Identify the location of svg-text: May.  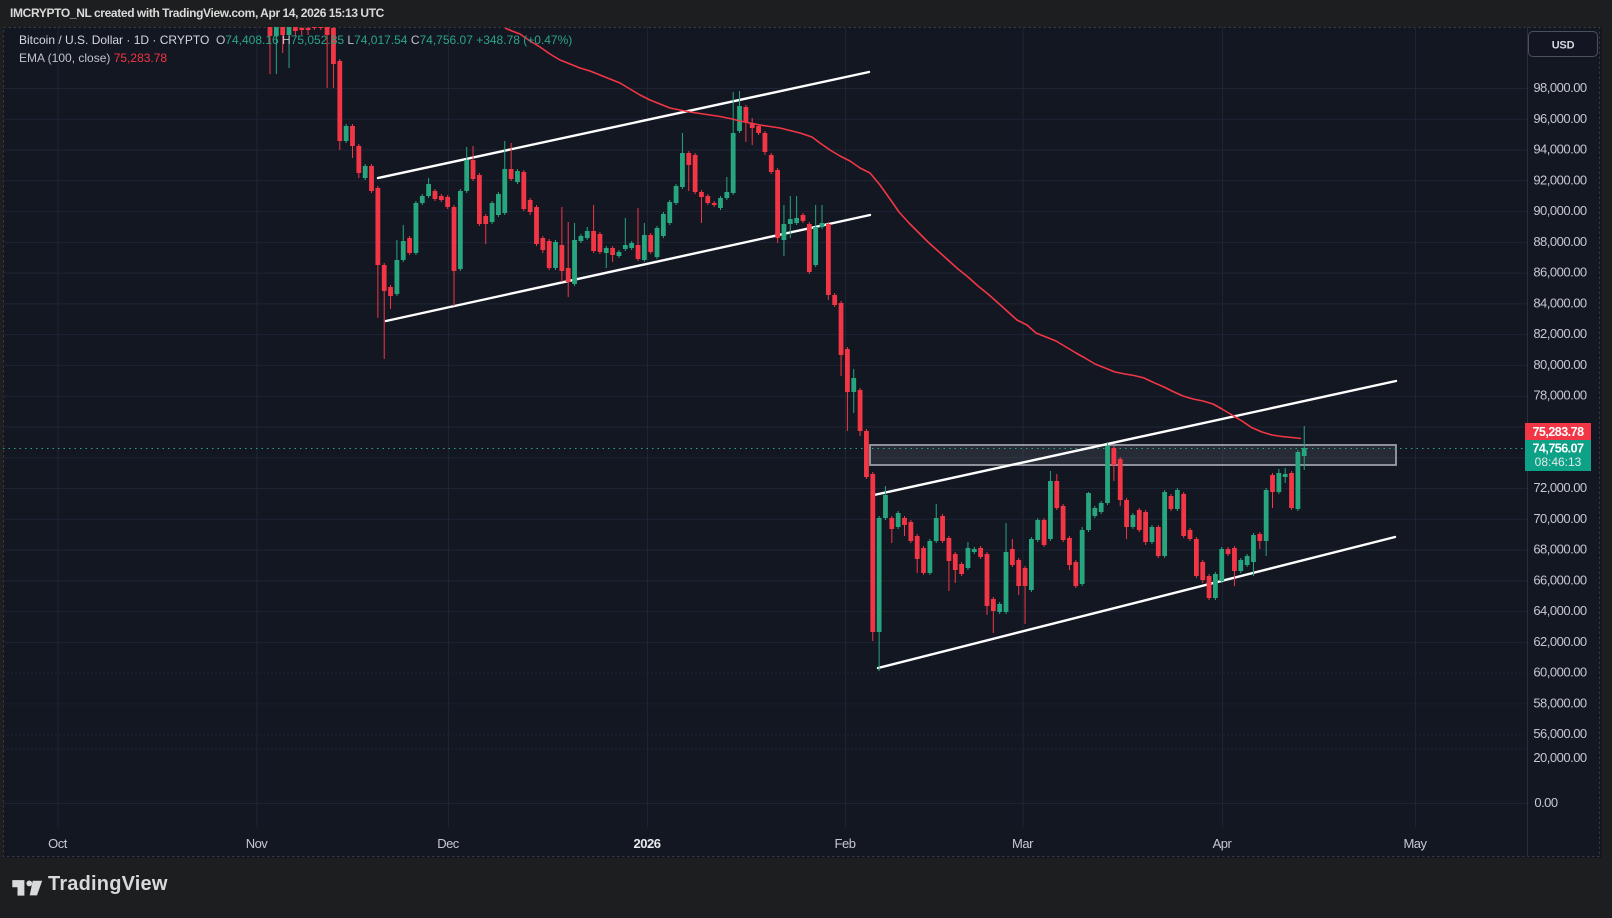
(1415, 843).